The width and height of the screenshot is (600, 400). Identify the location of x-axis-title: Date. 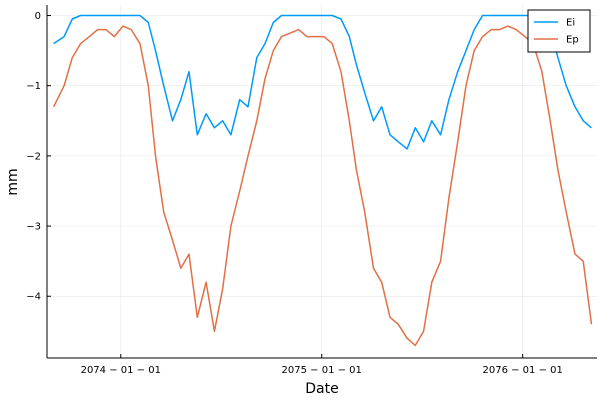
(321, 389).